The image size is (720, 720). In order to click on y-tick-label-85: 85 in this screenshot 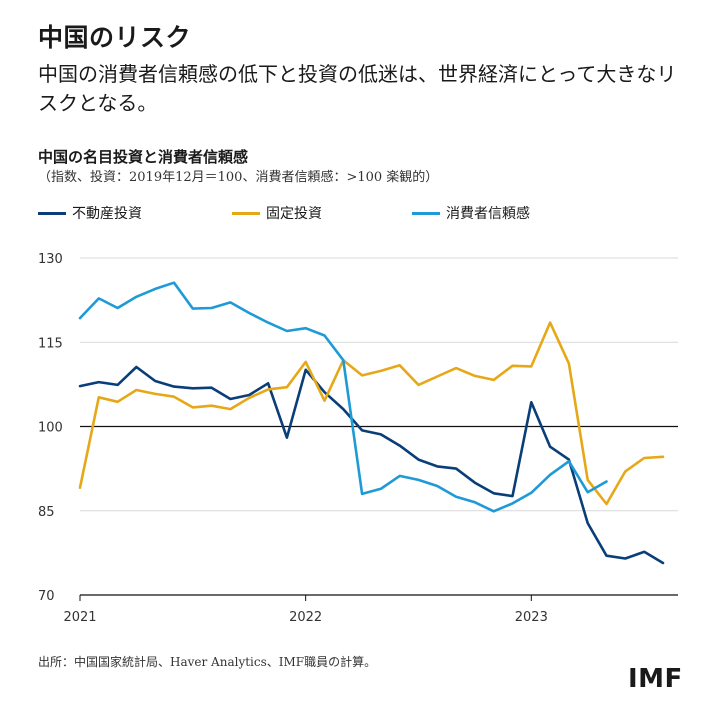, I will do `click(46, 512)`.